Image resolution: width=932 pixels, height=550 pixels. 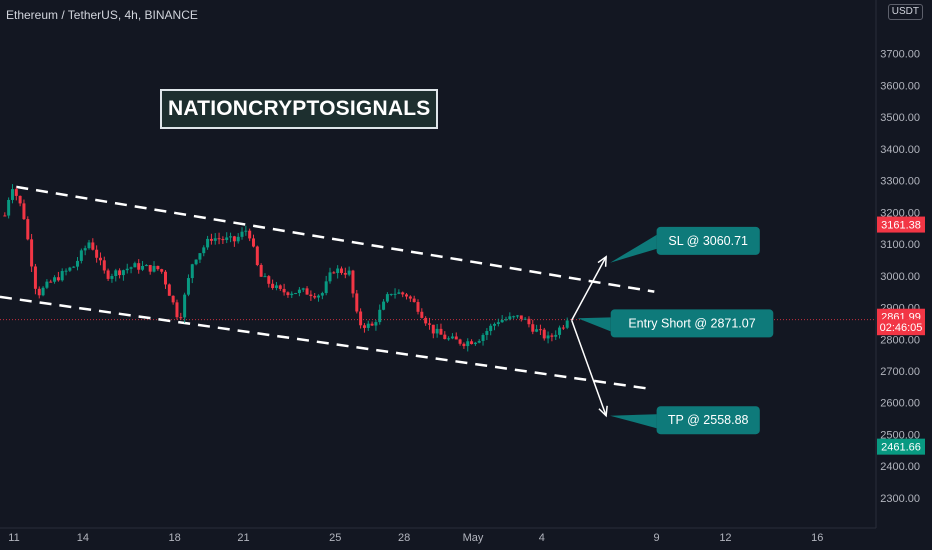 I want to click on channel-upper-line, so click(x=335, y=239).